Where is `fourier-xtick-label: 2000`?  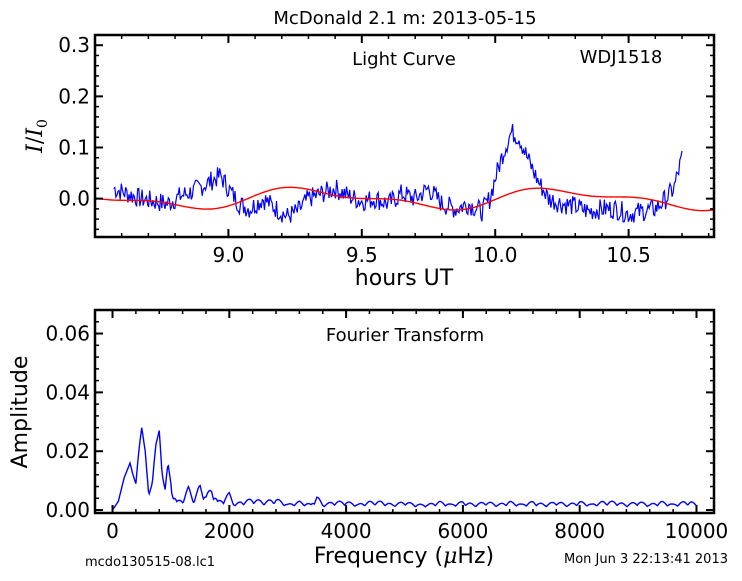 fourier-xtick-label: 2000 is located at coordinates (229, 531).